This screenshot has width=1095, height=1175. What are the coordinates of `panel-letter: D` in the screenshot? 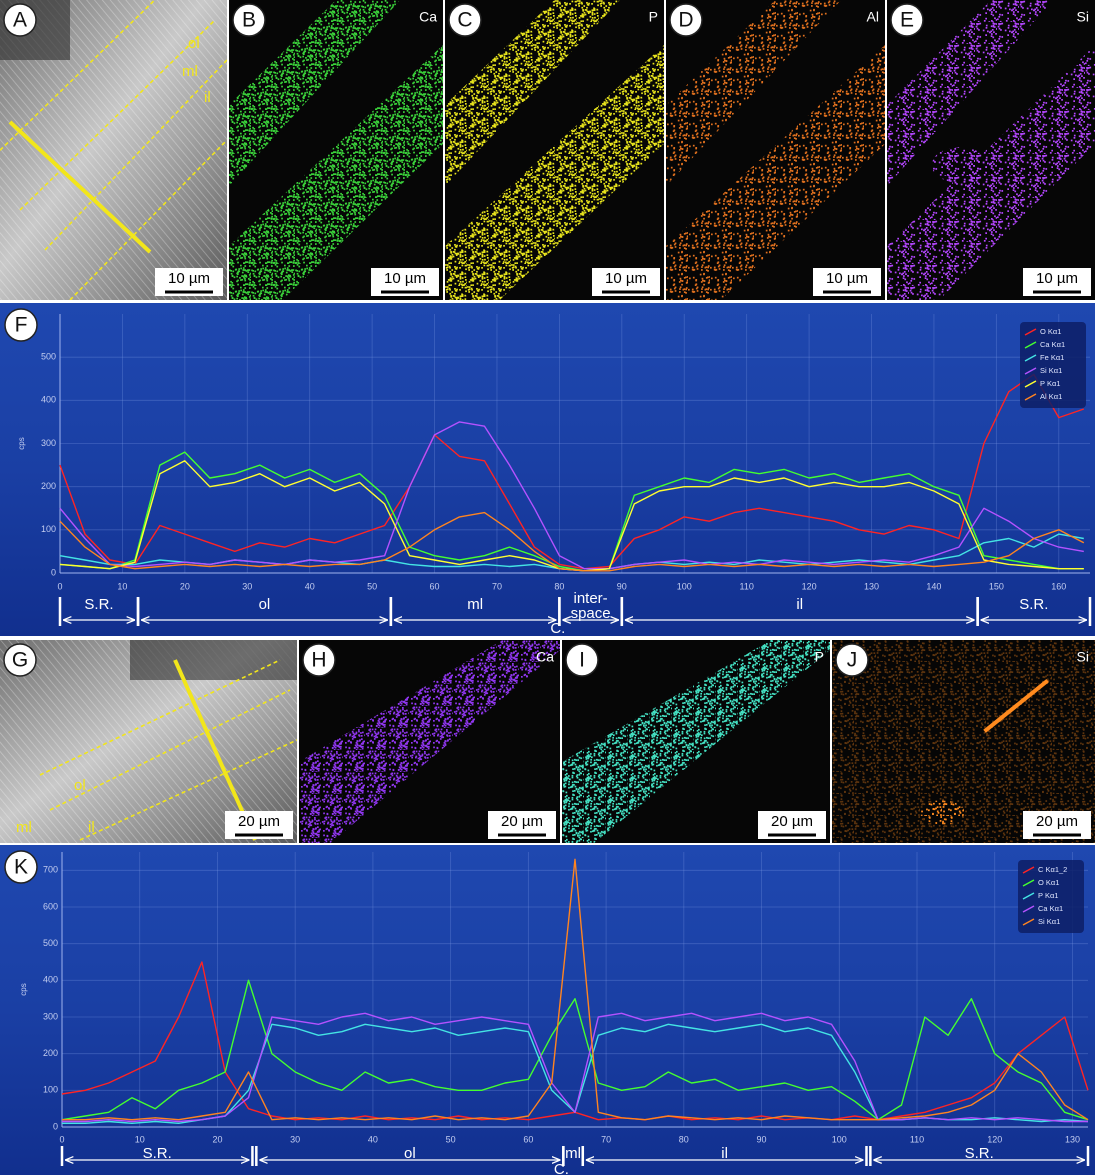 It's located at (685, 20).